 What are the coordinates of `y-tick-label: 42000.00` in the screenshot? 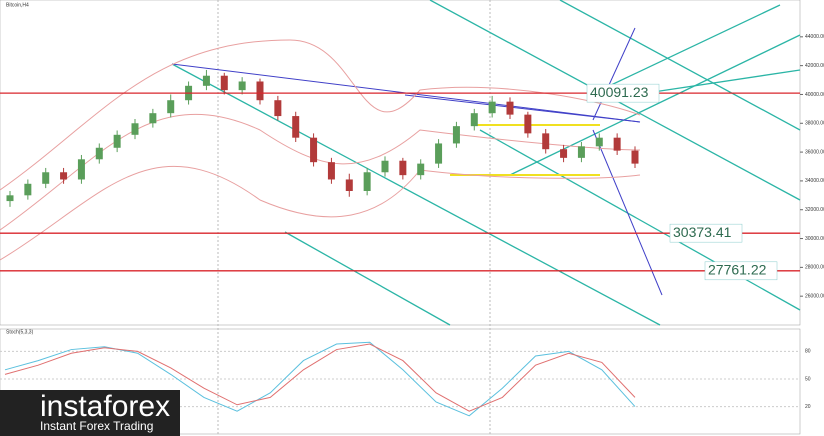 It's located at (814, 66).